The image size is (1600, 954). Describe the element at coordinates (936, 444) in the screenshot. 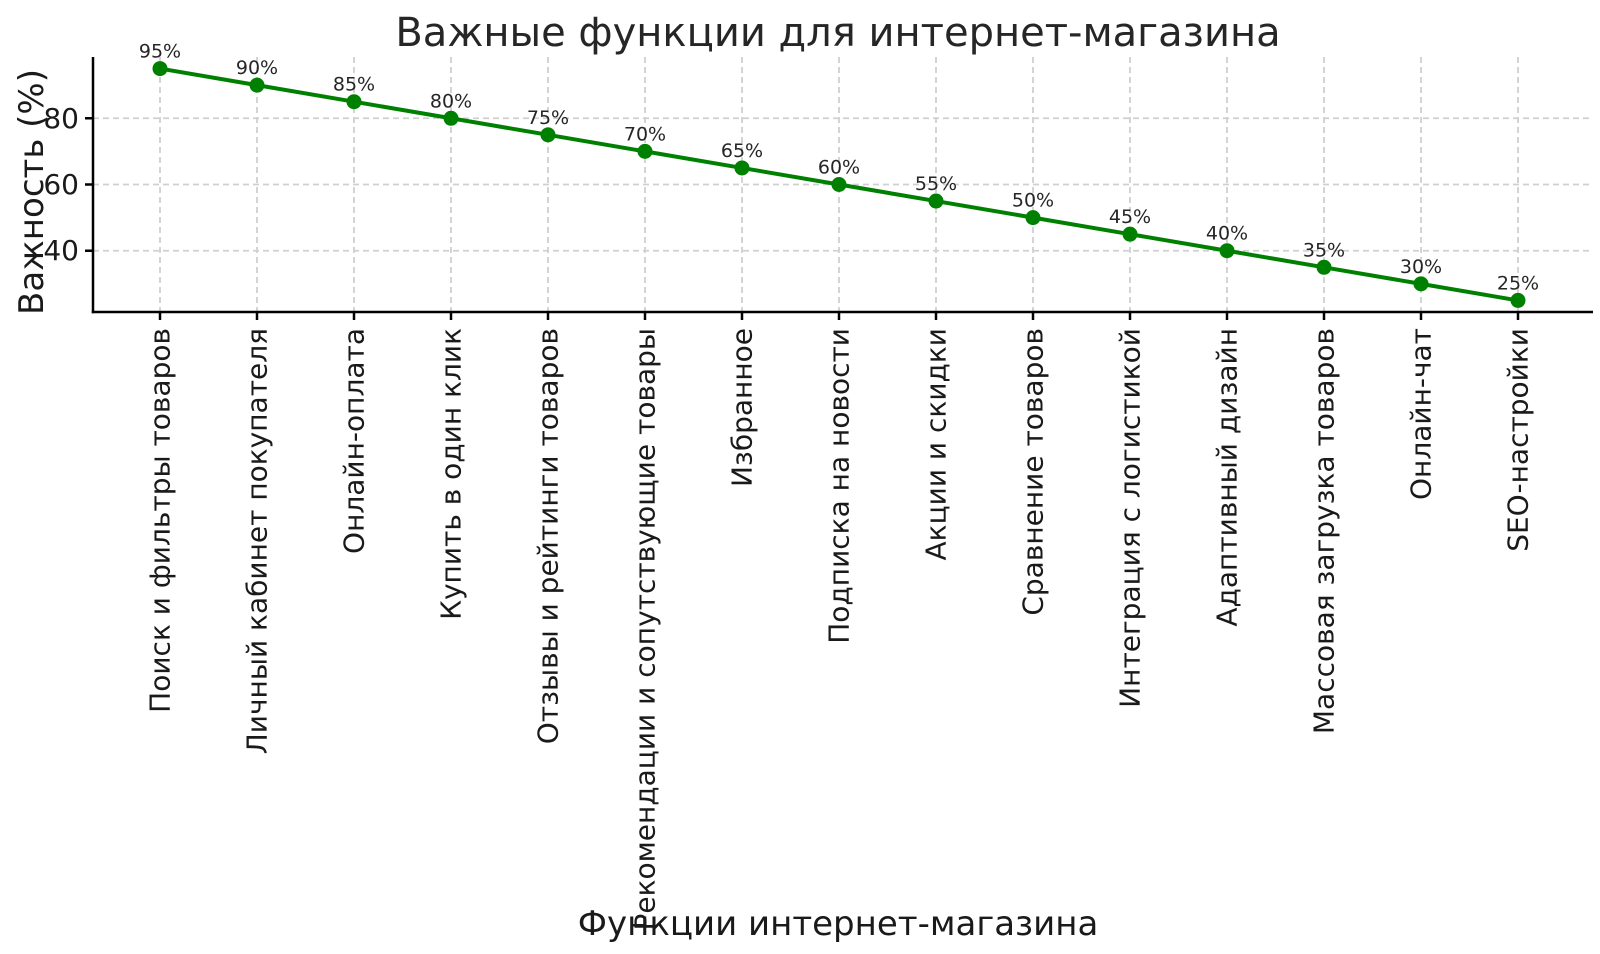

I see `category-label: Акции и скидки` at that location.